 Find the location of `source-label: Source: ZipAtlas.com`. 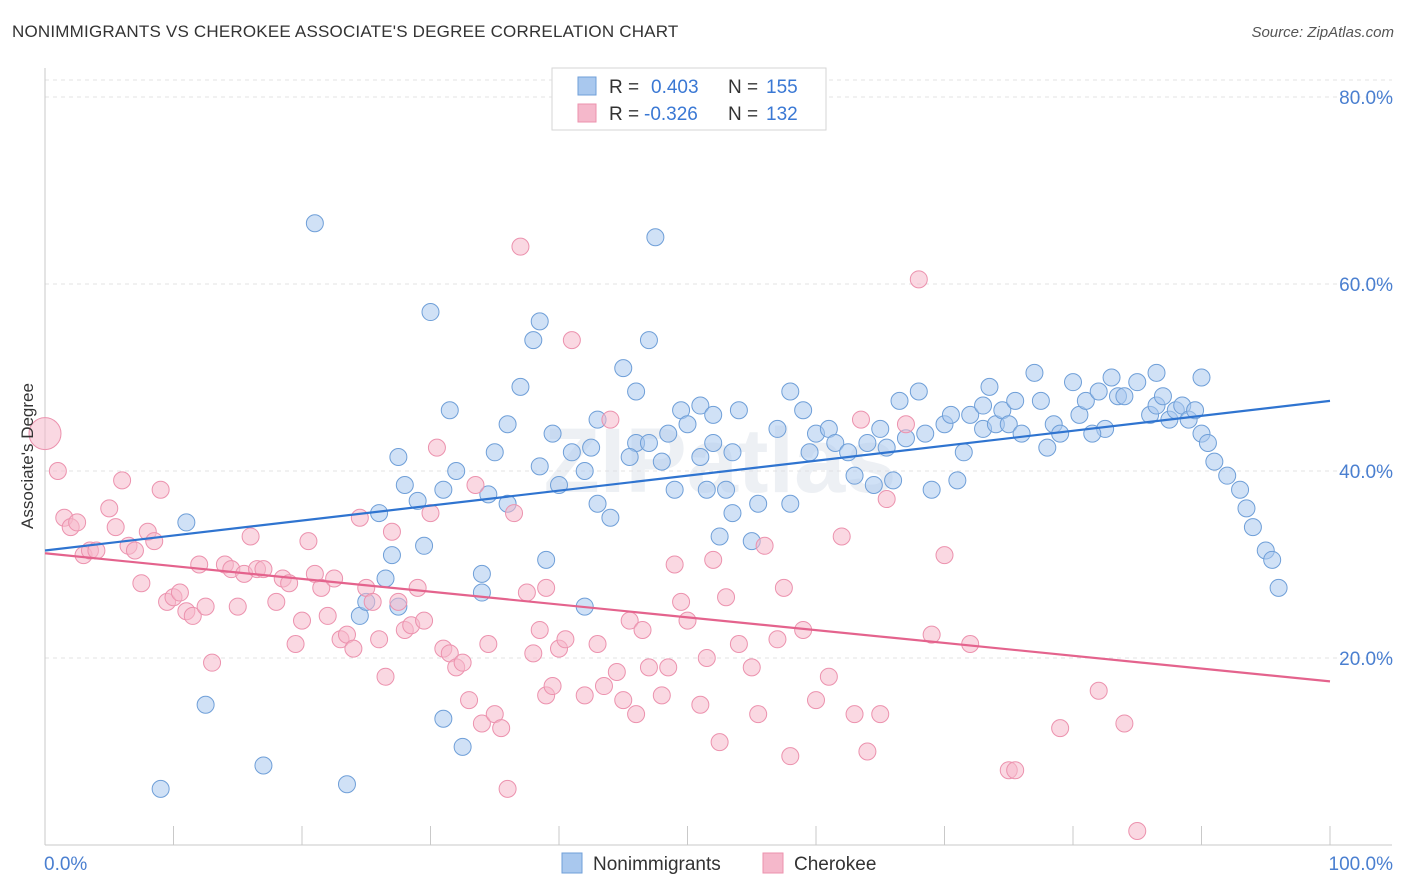

source-label: Source: ZipAtlas.com is located at coordinates (1322, 32).